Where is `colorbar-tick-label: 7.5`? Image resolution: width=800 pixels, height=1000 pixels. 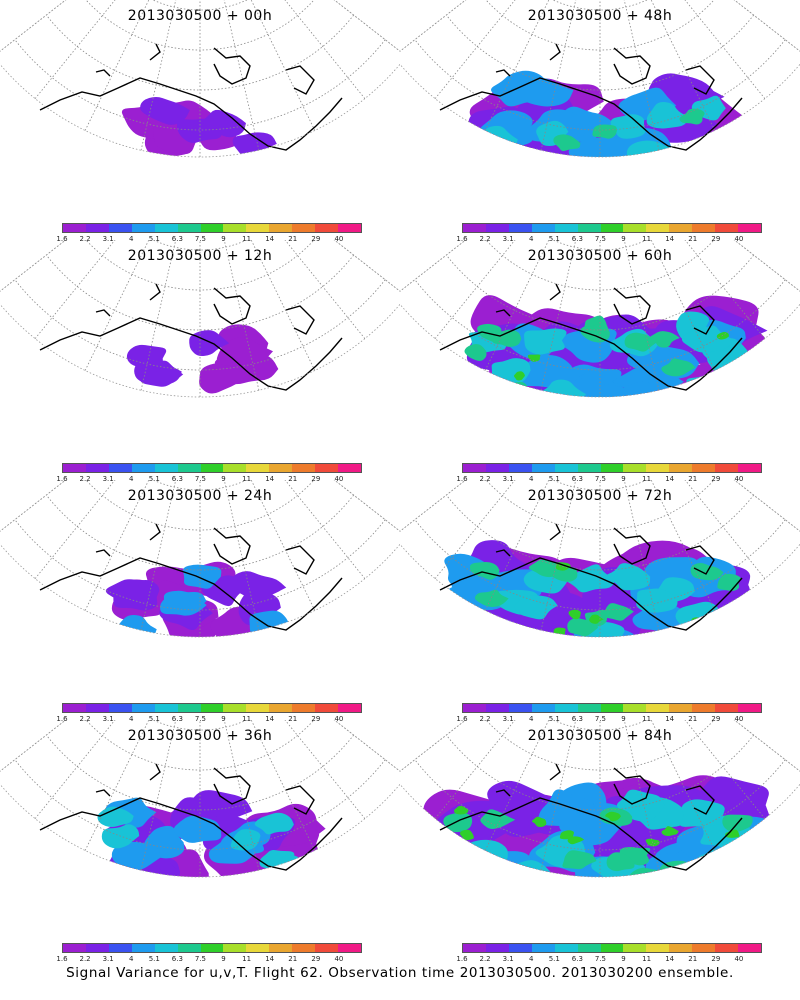
colorbar-tick-label: 7.5 is located at coordinates (600, 959).